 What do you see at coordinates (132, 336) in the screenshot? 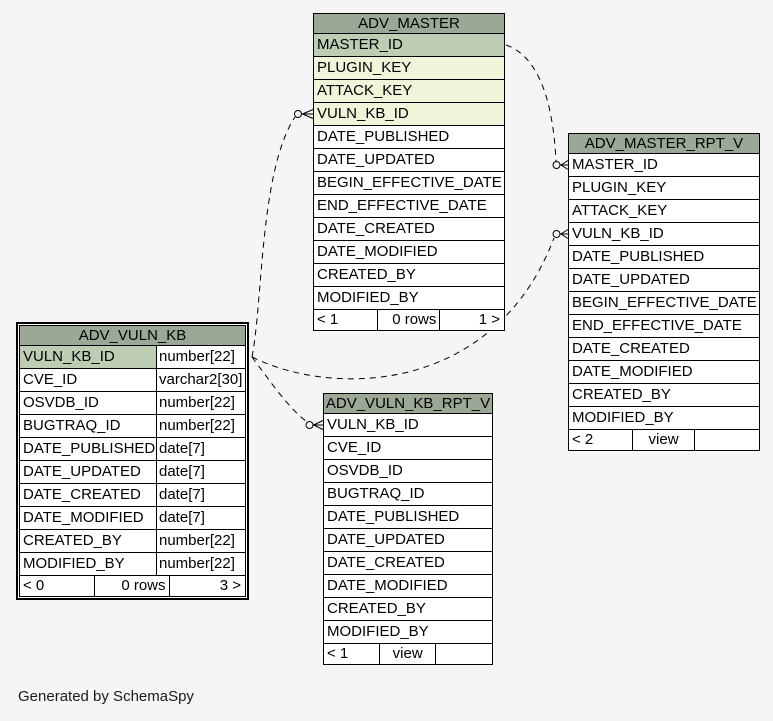
I see `table-title: ADV_VULN_KB` at bounding box center [132, 336].